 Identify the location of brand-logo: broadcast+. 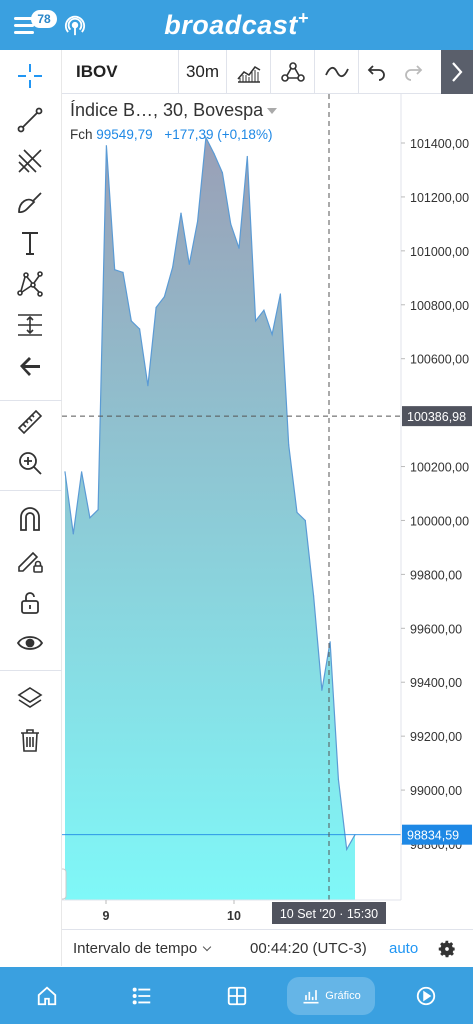
(236, 24).